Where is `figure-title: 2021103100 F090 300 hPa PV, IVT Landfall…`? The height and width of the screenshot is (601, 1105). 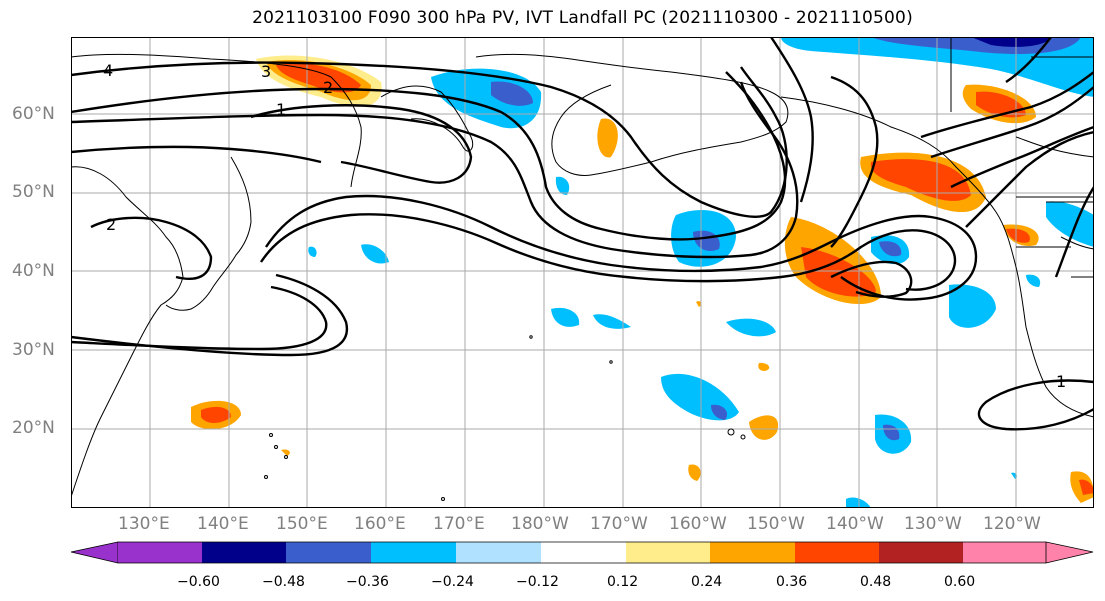 figure-title: 2021103100 F090 300 hPa PV, IVT Landfall… is located at coordinates (582, 18).